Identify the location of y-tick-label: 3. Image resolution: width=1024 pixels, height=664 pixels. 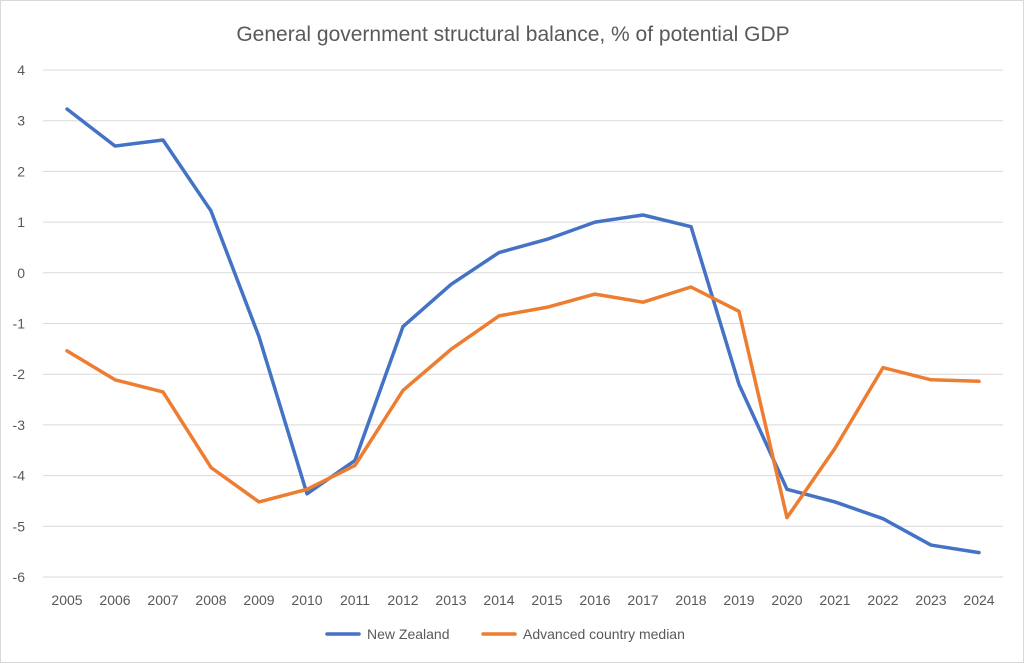
(21, 121).